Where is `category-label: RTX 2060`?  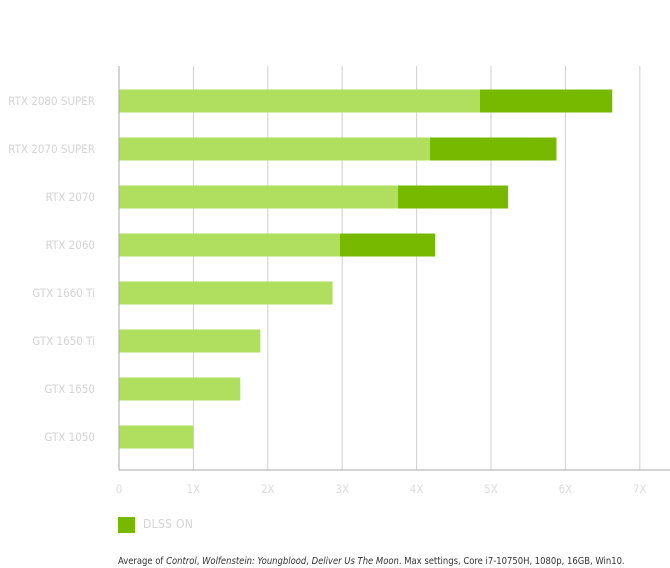
category-label: RTX 2060 is located at coordinates (70, 245).